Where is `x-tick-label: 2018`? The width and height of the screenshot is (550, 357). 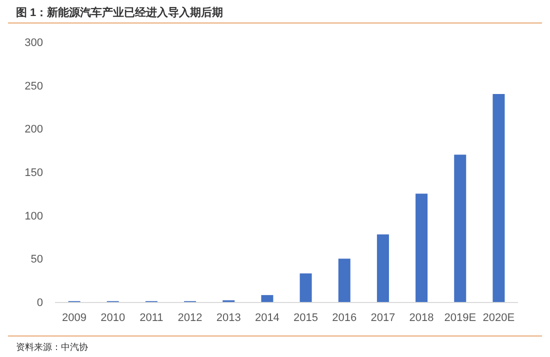
x-tick-label: 2018 is located at coordinates (421, 318).